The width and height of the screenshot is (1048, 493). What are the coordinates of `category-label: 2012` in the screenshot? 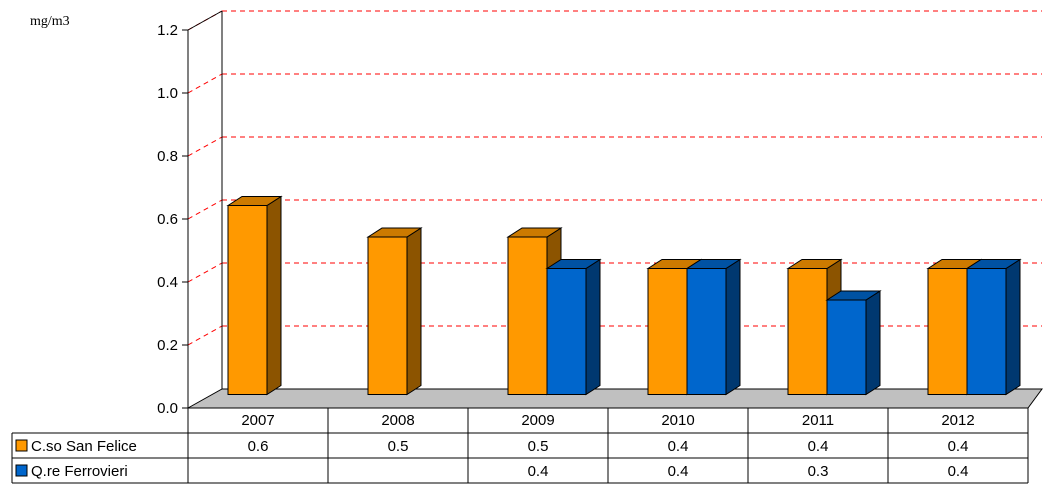 It's located at (957, 420).